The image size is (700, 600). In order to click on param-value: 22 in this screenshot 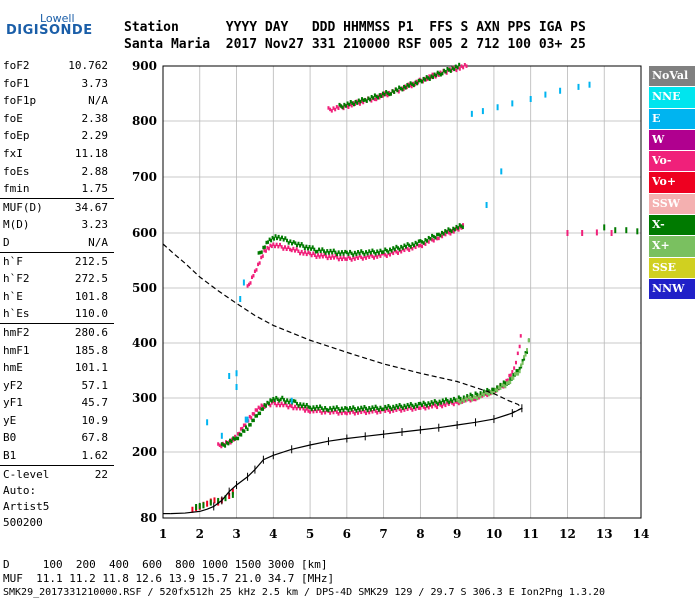, I will do `click(101, 474)`.